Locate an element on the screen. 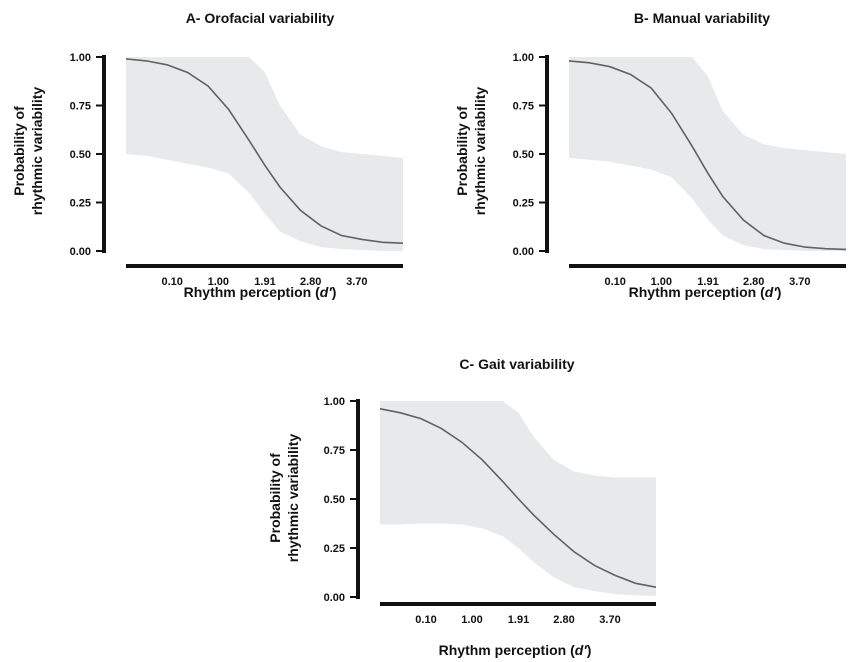 The height and width of the screenshot is (662, 856). panel-title: A- Orofacial variability is located at coordinates (260, 18).